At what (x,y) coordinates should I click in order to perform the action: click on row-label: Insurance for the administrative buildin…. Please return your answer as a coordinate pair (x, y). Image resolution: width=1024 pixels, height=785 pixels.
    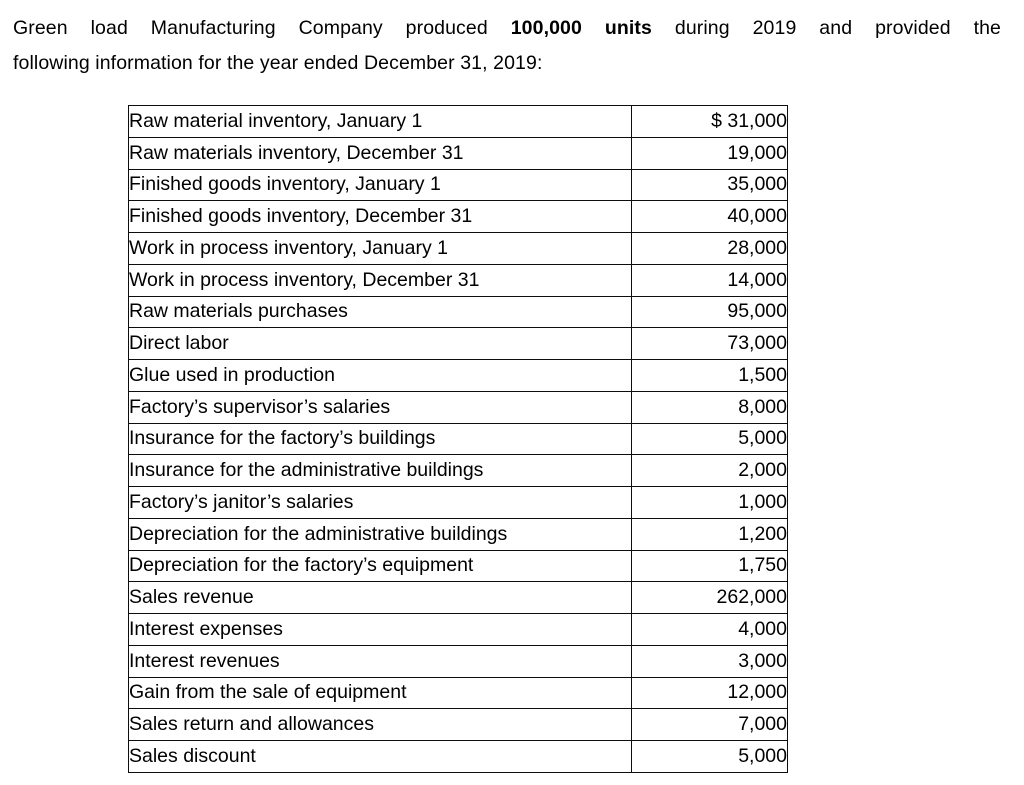
    Looking at the image, I should click on (380, 470).